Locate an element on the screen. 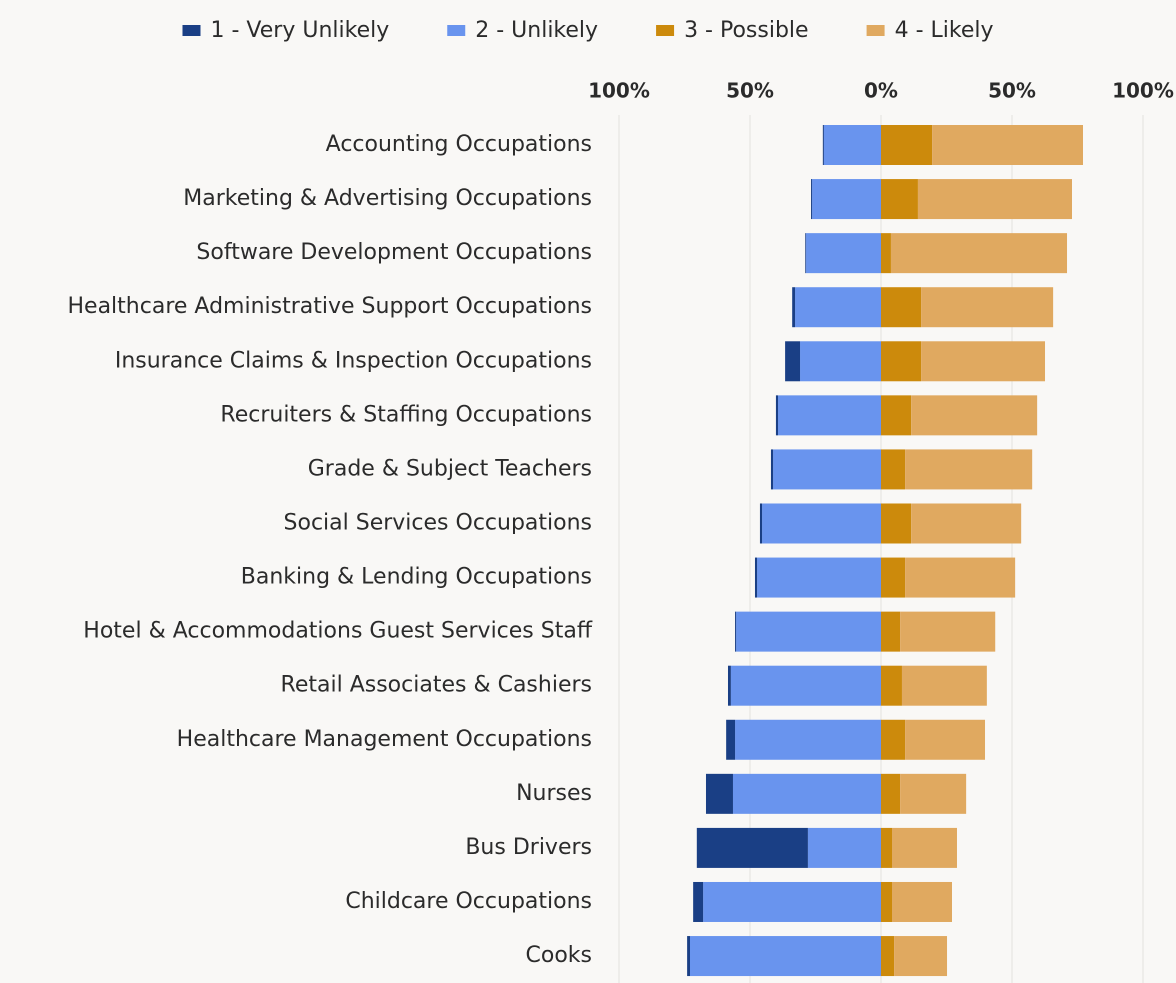 This screenshot has width=1176, height=983. category-label: Bus Drivers is located at coordinates (528, 847).